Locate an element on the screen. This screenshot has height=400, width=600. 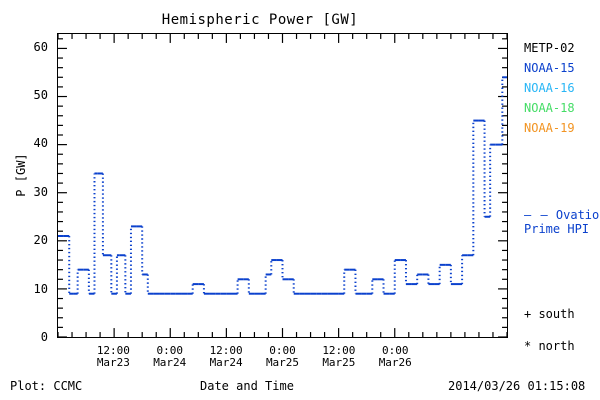
footer-plot-source: Plot: CCMC is located at coordinates (46, 386).